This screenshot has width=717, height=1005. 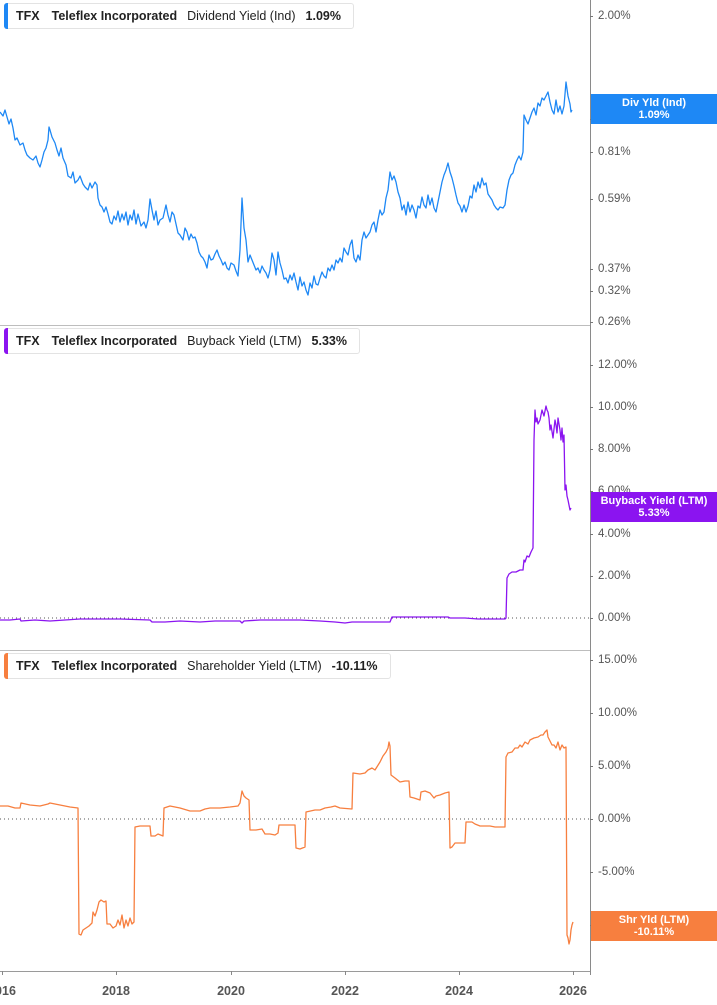 What do you see at coordinates (654, 932) in the screenshot?
I see `tag-value: -10.11%` at bounding box center [654, 932].